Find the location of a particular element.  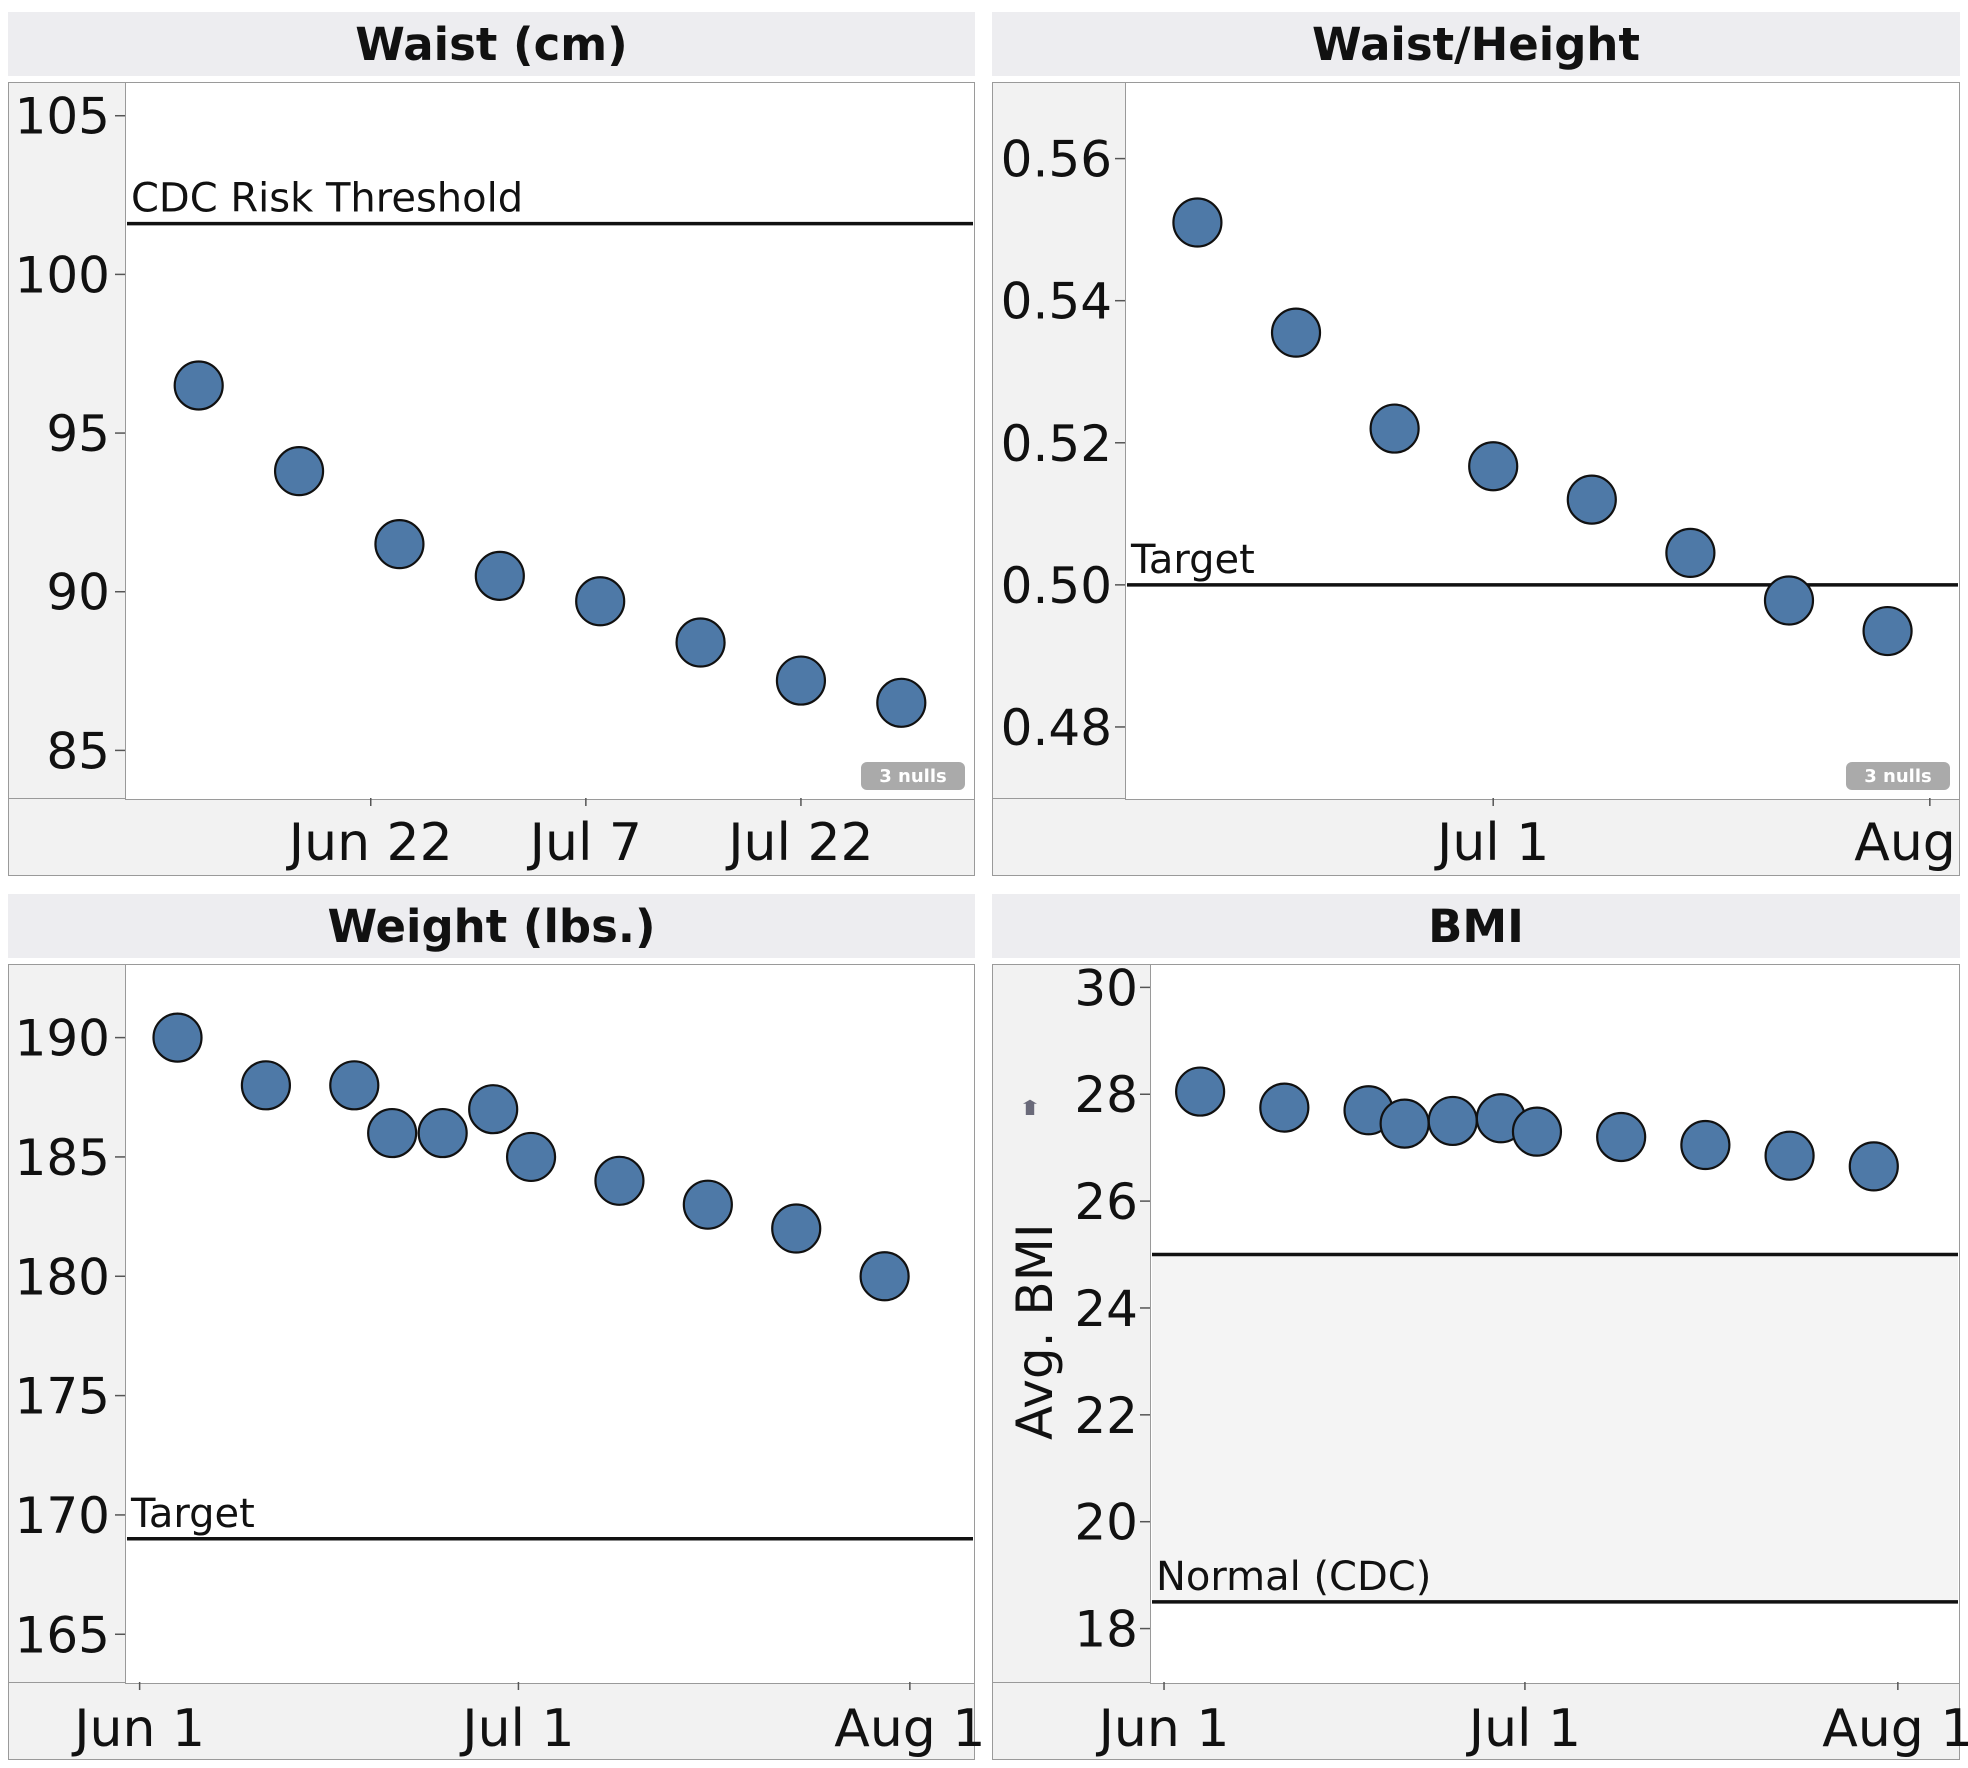

panel-title-waist-height: Waist/Height is located at coordinates (1476, 44).